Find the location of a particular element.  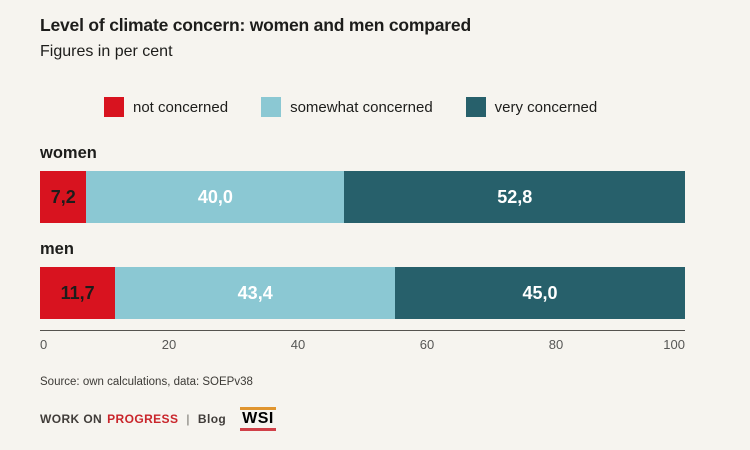

legend-label: somewhat concerned is located at coordinates (361, 107).